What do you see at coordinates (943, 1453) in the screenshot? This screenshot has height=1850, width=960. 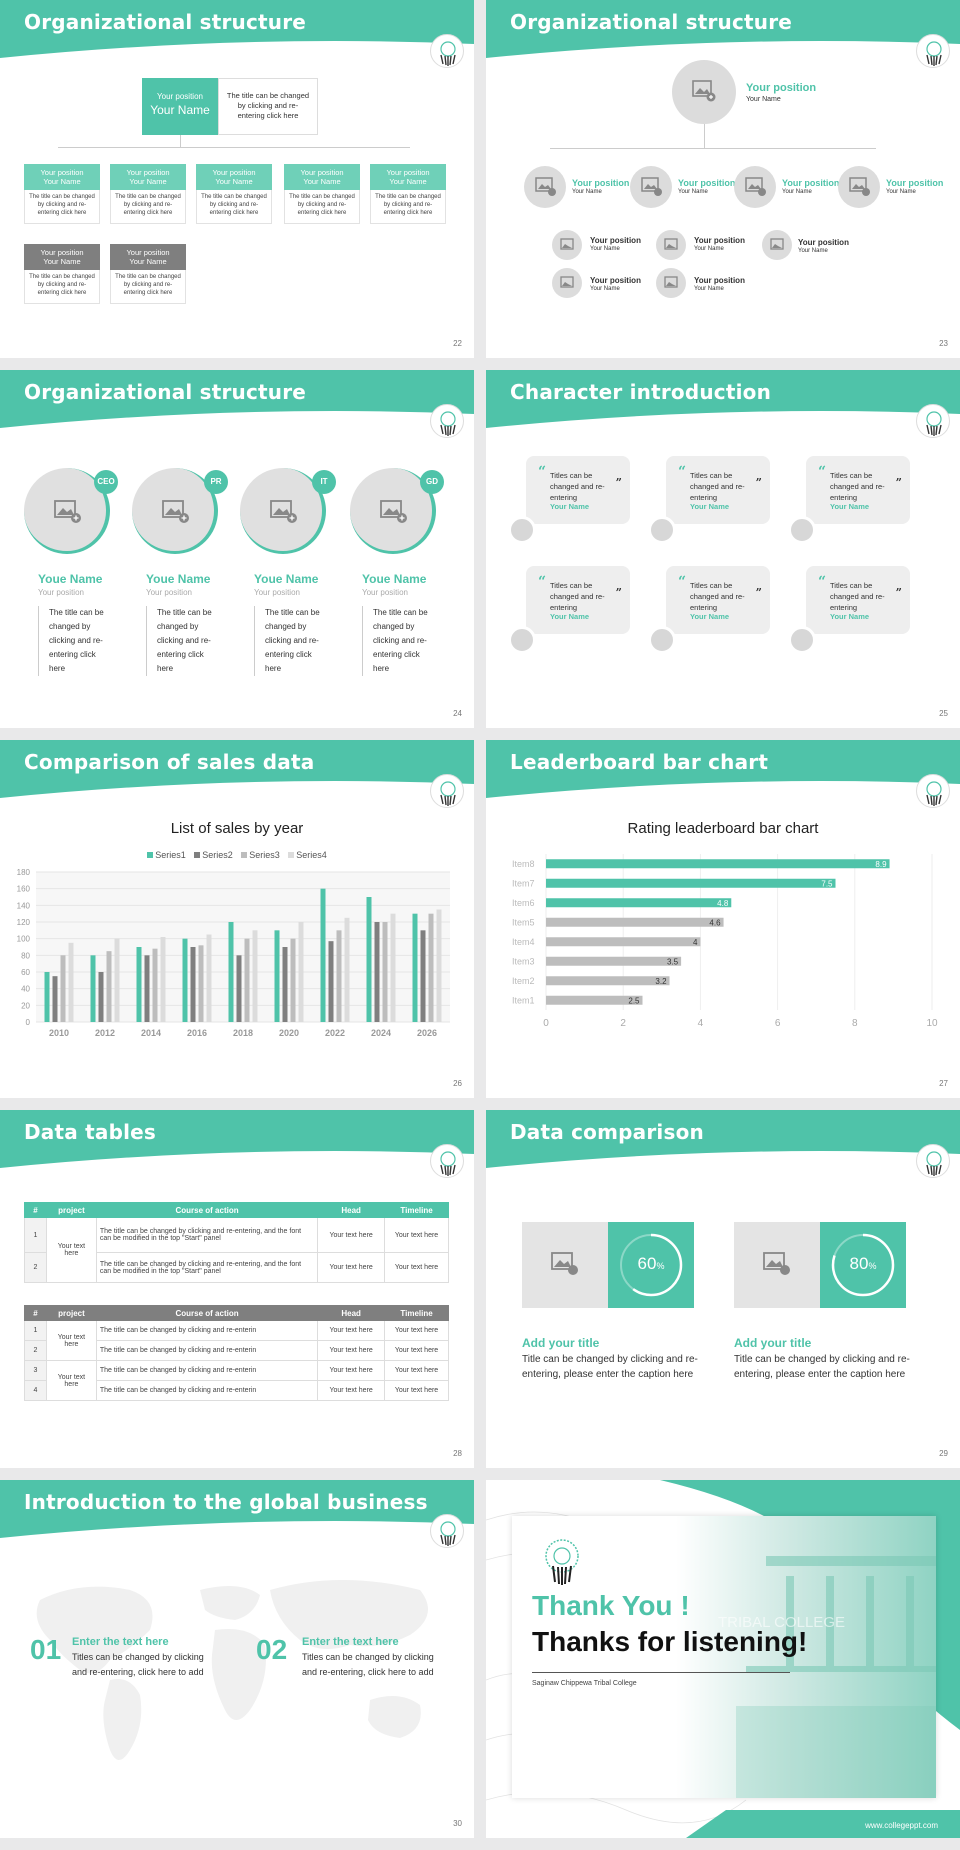 I see `page-number: 29` at bounding box center [943, 1453].